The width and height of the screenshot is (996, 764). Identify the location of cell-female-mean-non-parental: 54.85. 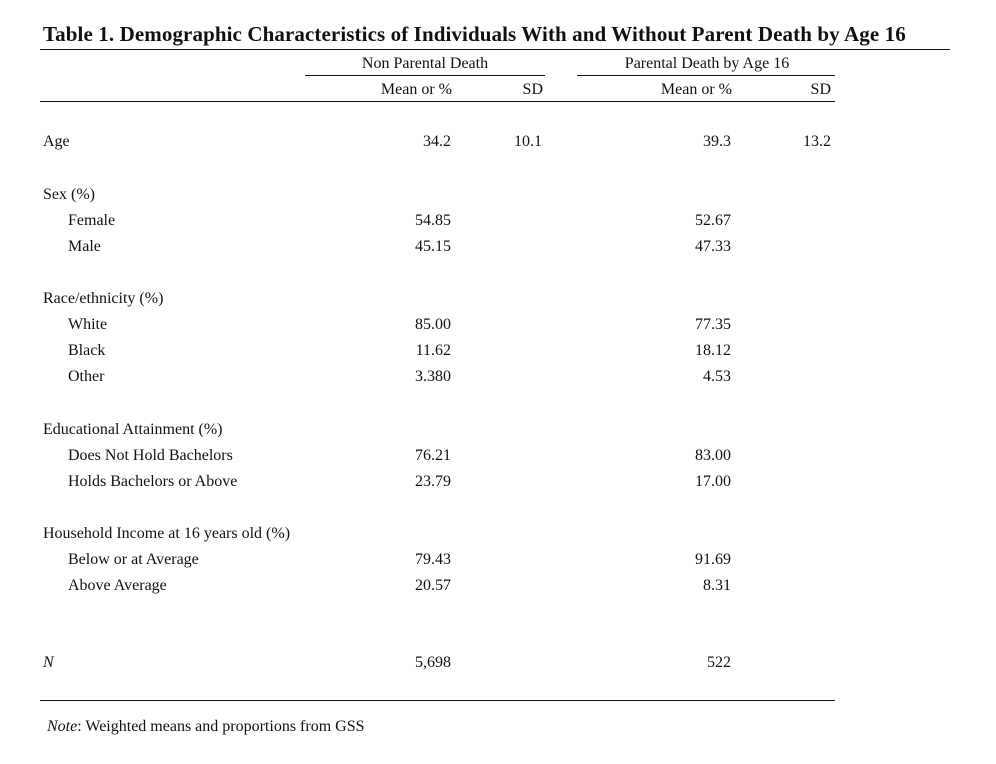
(433, 220).